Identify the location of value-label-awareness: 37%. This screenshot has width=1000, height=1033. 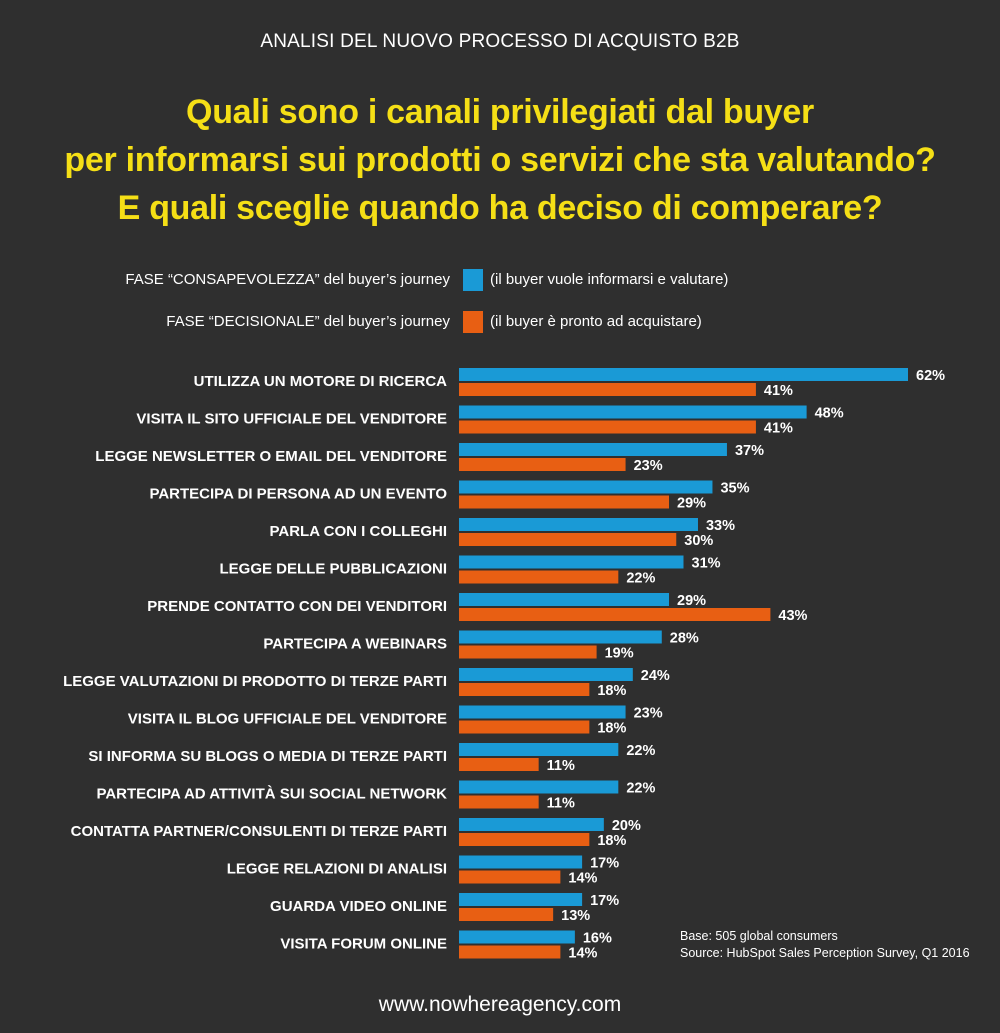
(749, 451).